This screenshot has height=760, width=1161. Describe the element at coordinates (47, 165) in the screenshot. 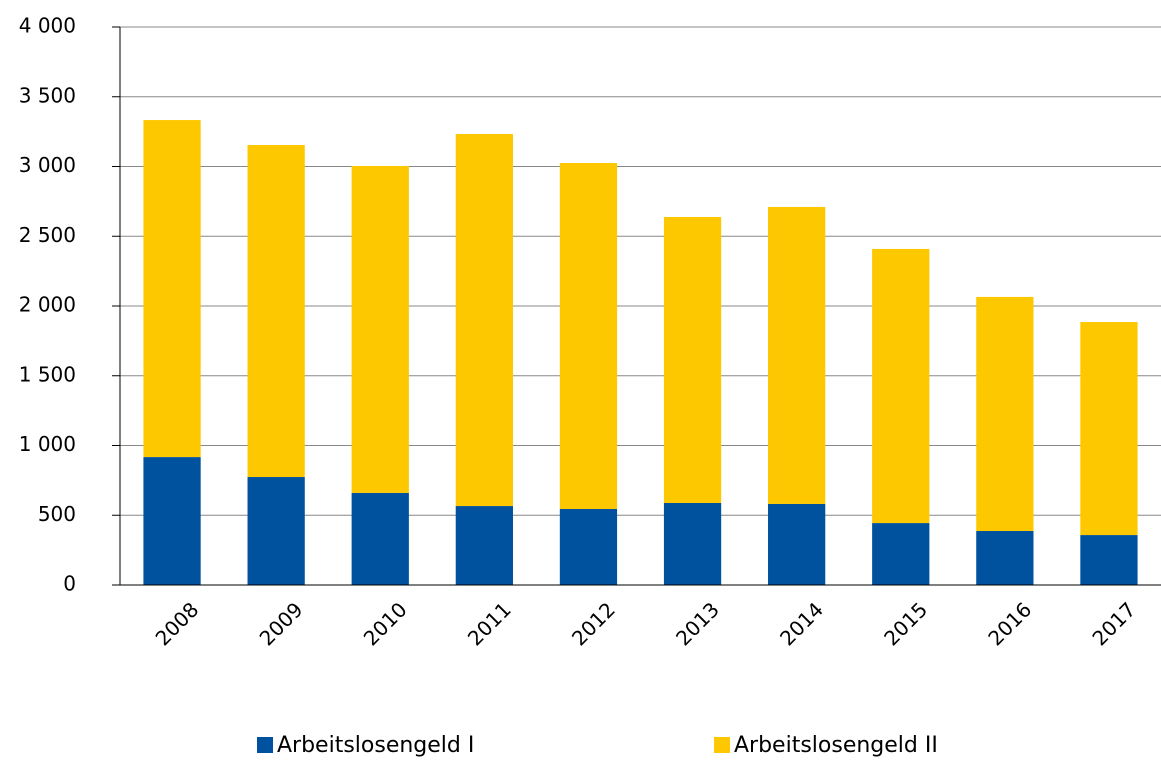

I see `y-tick-label: 3 000` at that location.